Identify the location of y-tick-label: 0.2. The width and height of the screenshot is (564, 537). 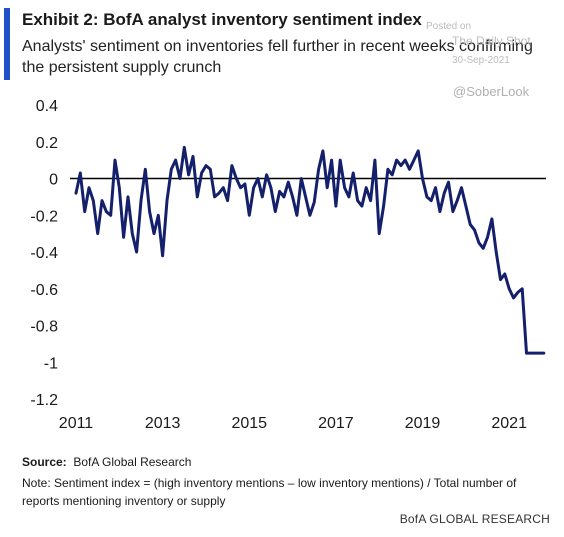
(47, 143).